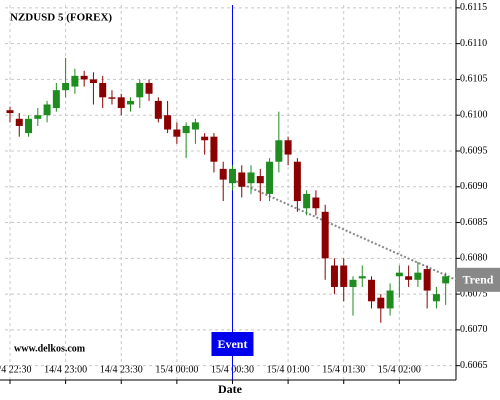 This screenshot has width=500, height=400. Describe the element at coordinates (61, 18) in the screenshot. I see `chart-title: NZDUSD 5 (FOREX)` at that location.